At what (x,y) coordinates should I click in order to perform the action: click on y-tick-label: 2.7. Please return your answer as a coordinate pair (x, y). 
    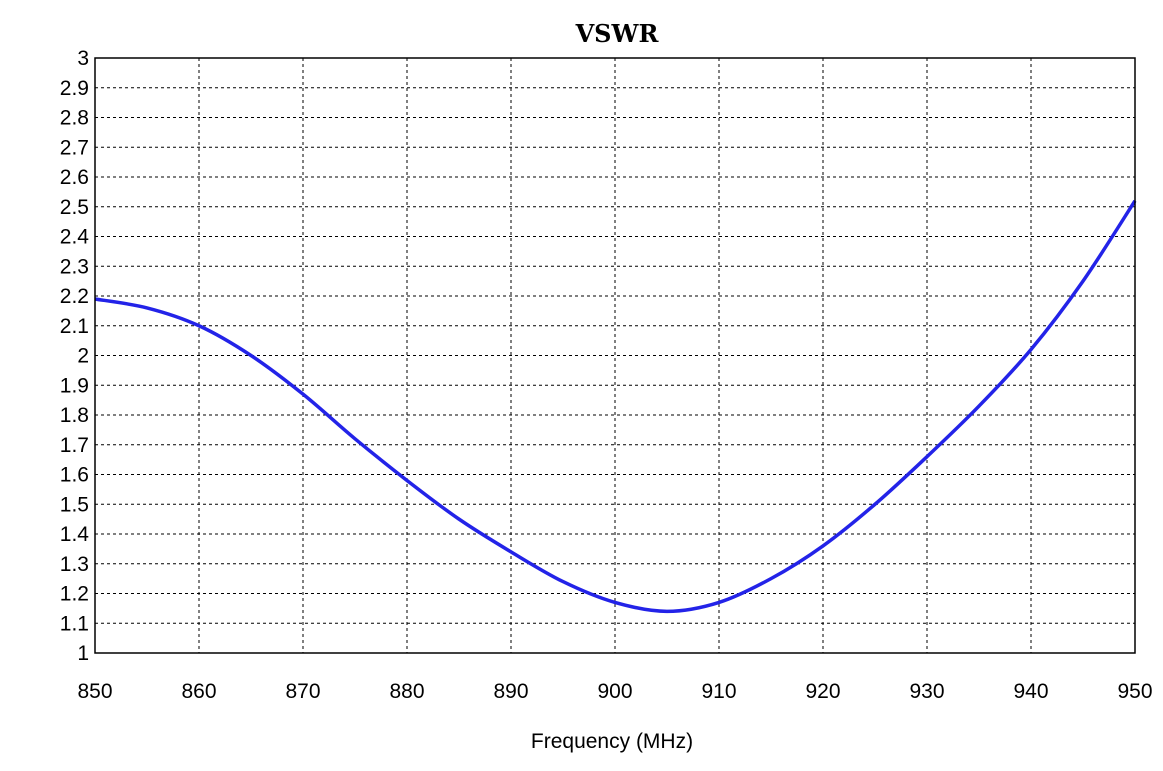
    Looking at the image, I should click on (74, 147).